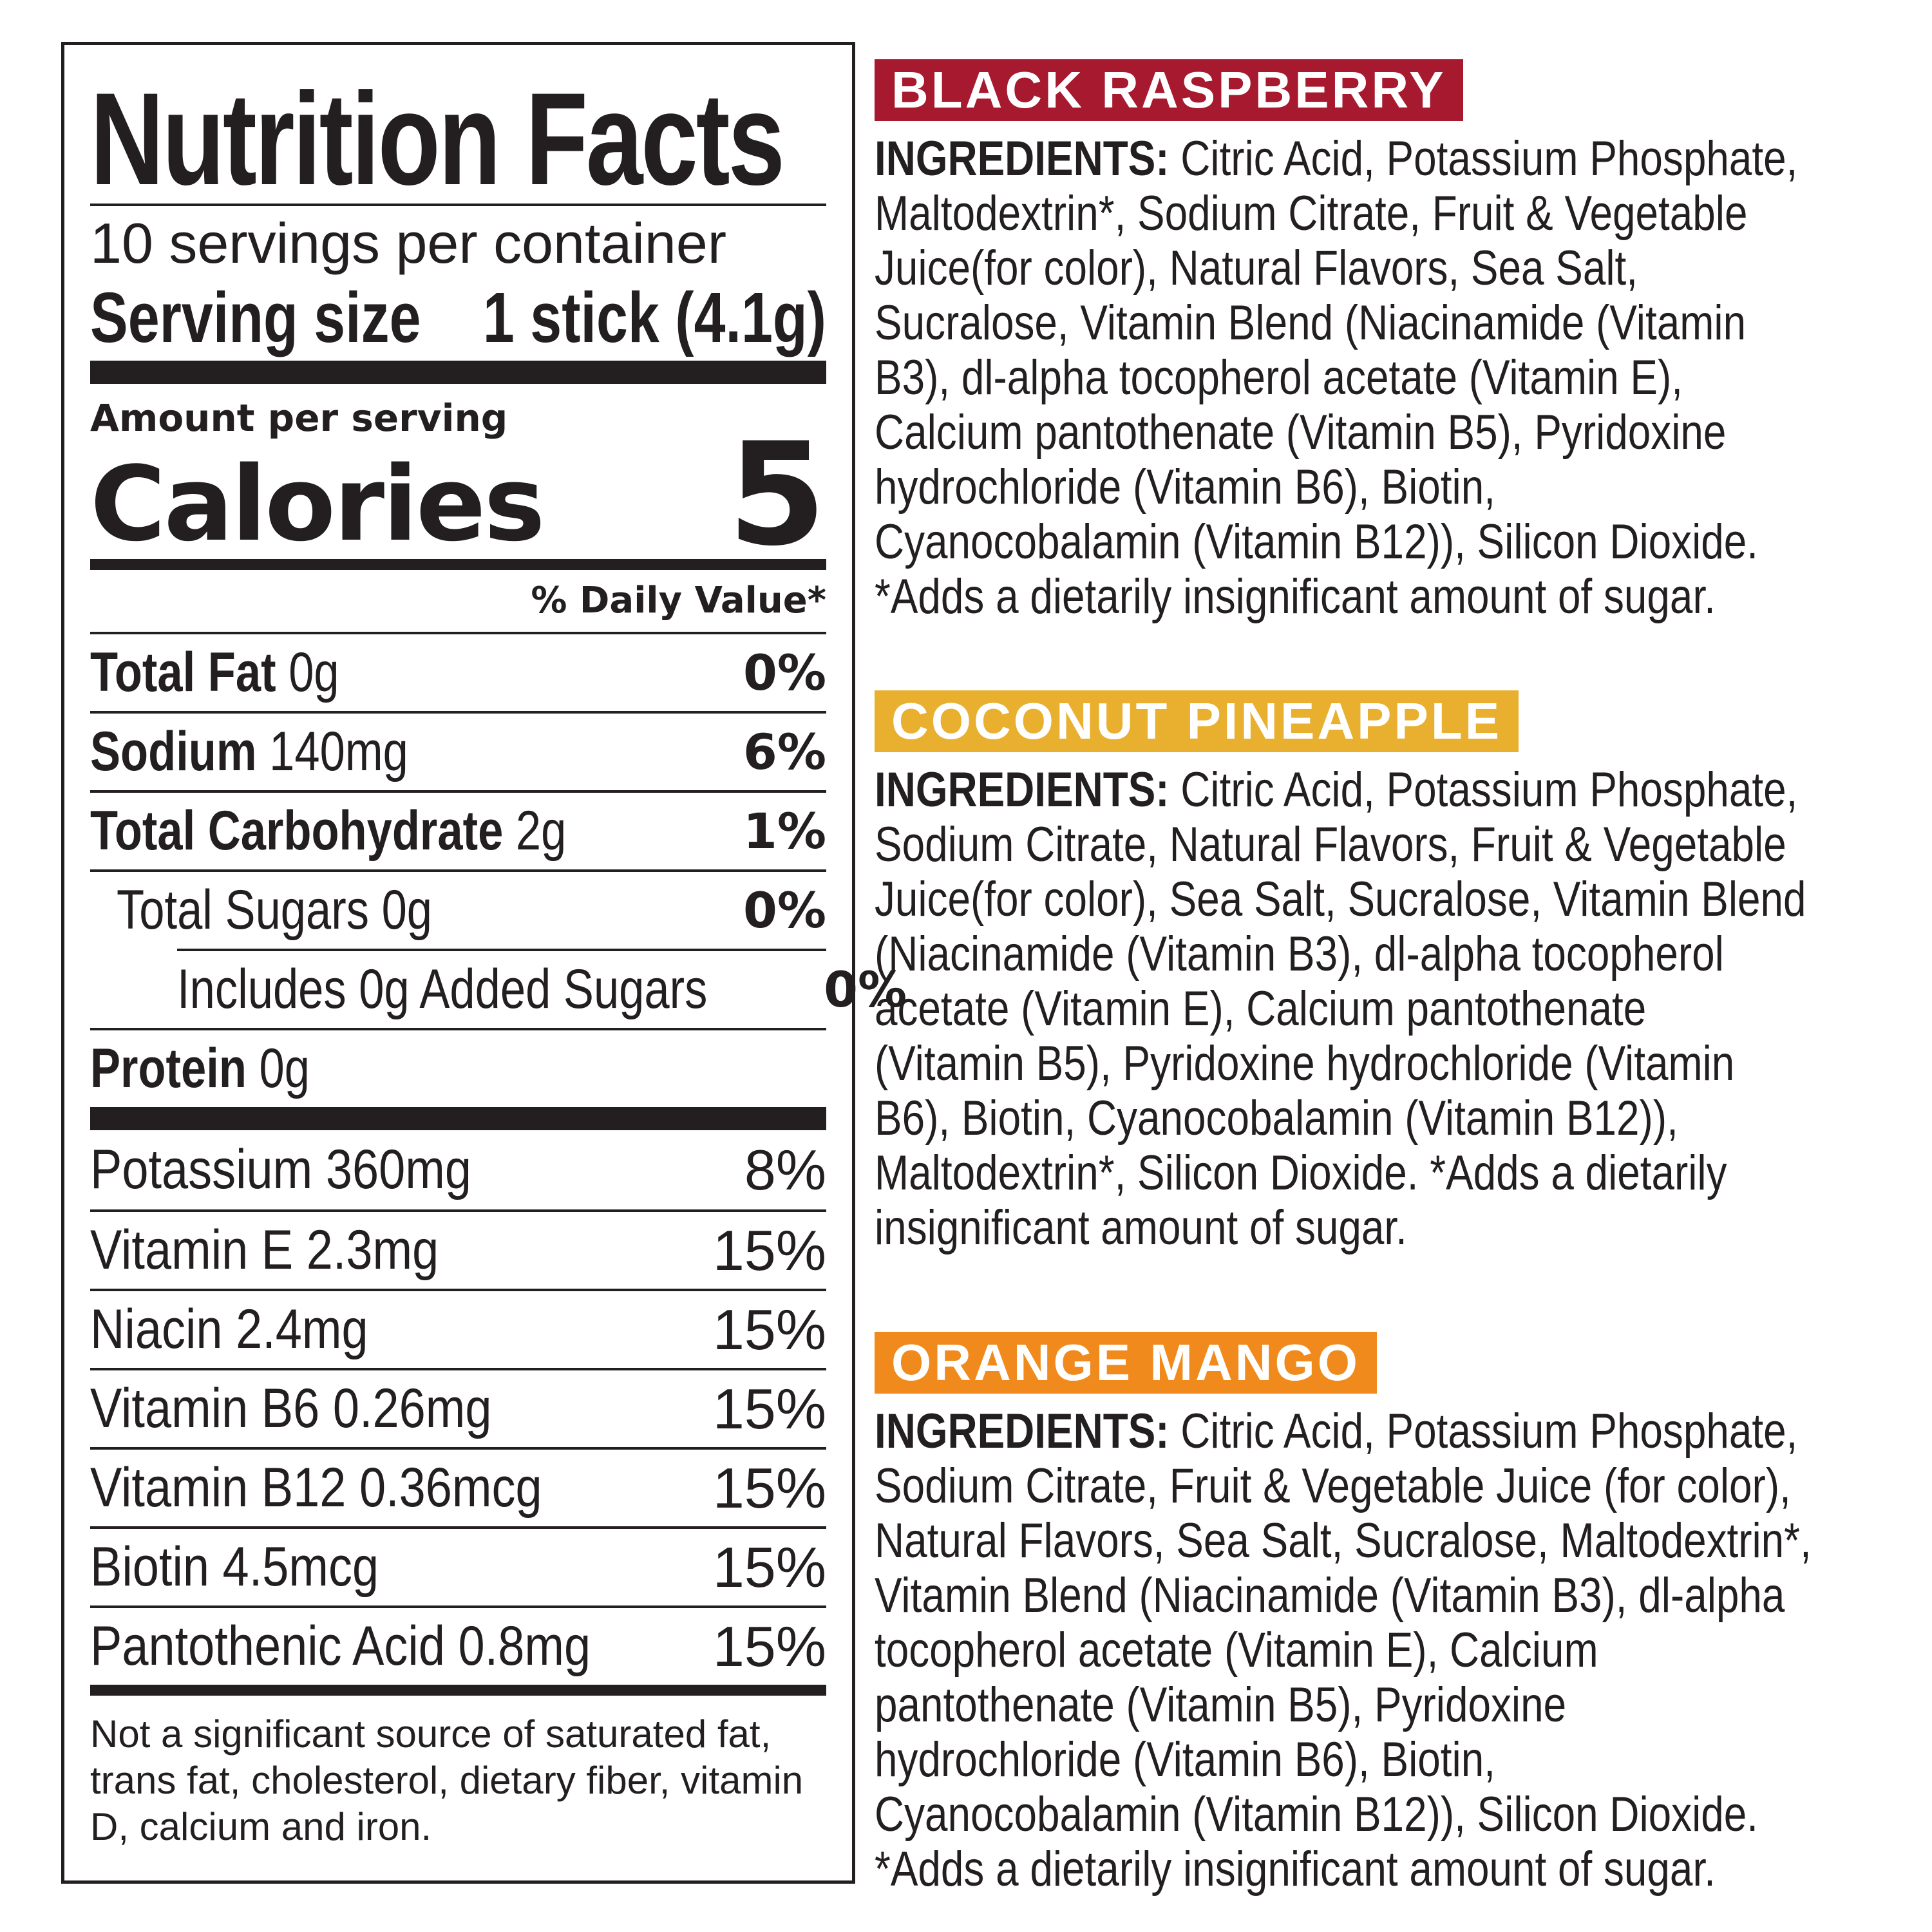 This screenshot has width=1932, height=1932. What do you see at coordinates (264, 1250) in the screenshot?
I see `vitamin-name: Vitamin E 2.3mg` at bounding box center [264, 1250].